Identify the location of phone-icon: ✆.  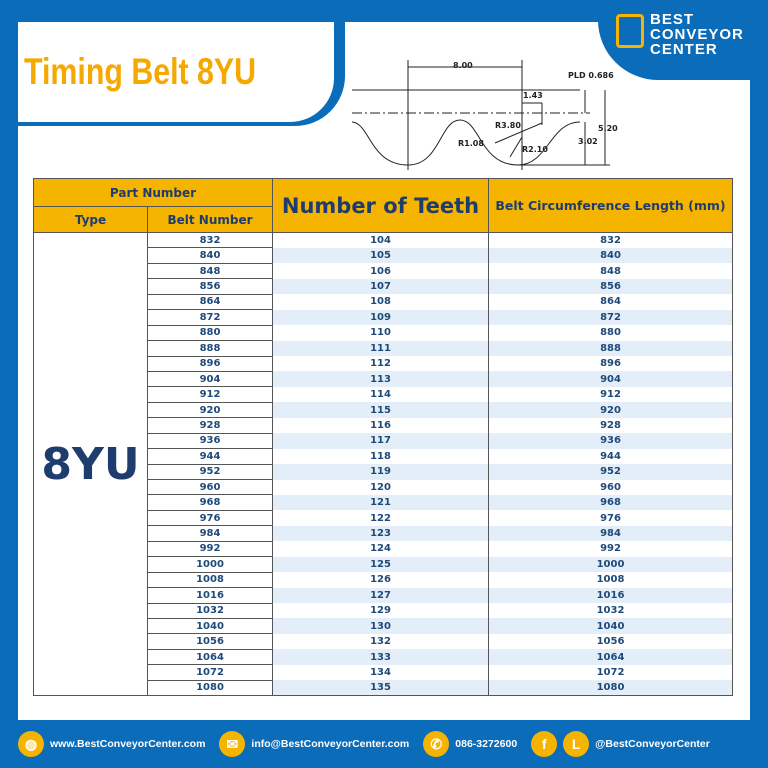
(436, 744).